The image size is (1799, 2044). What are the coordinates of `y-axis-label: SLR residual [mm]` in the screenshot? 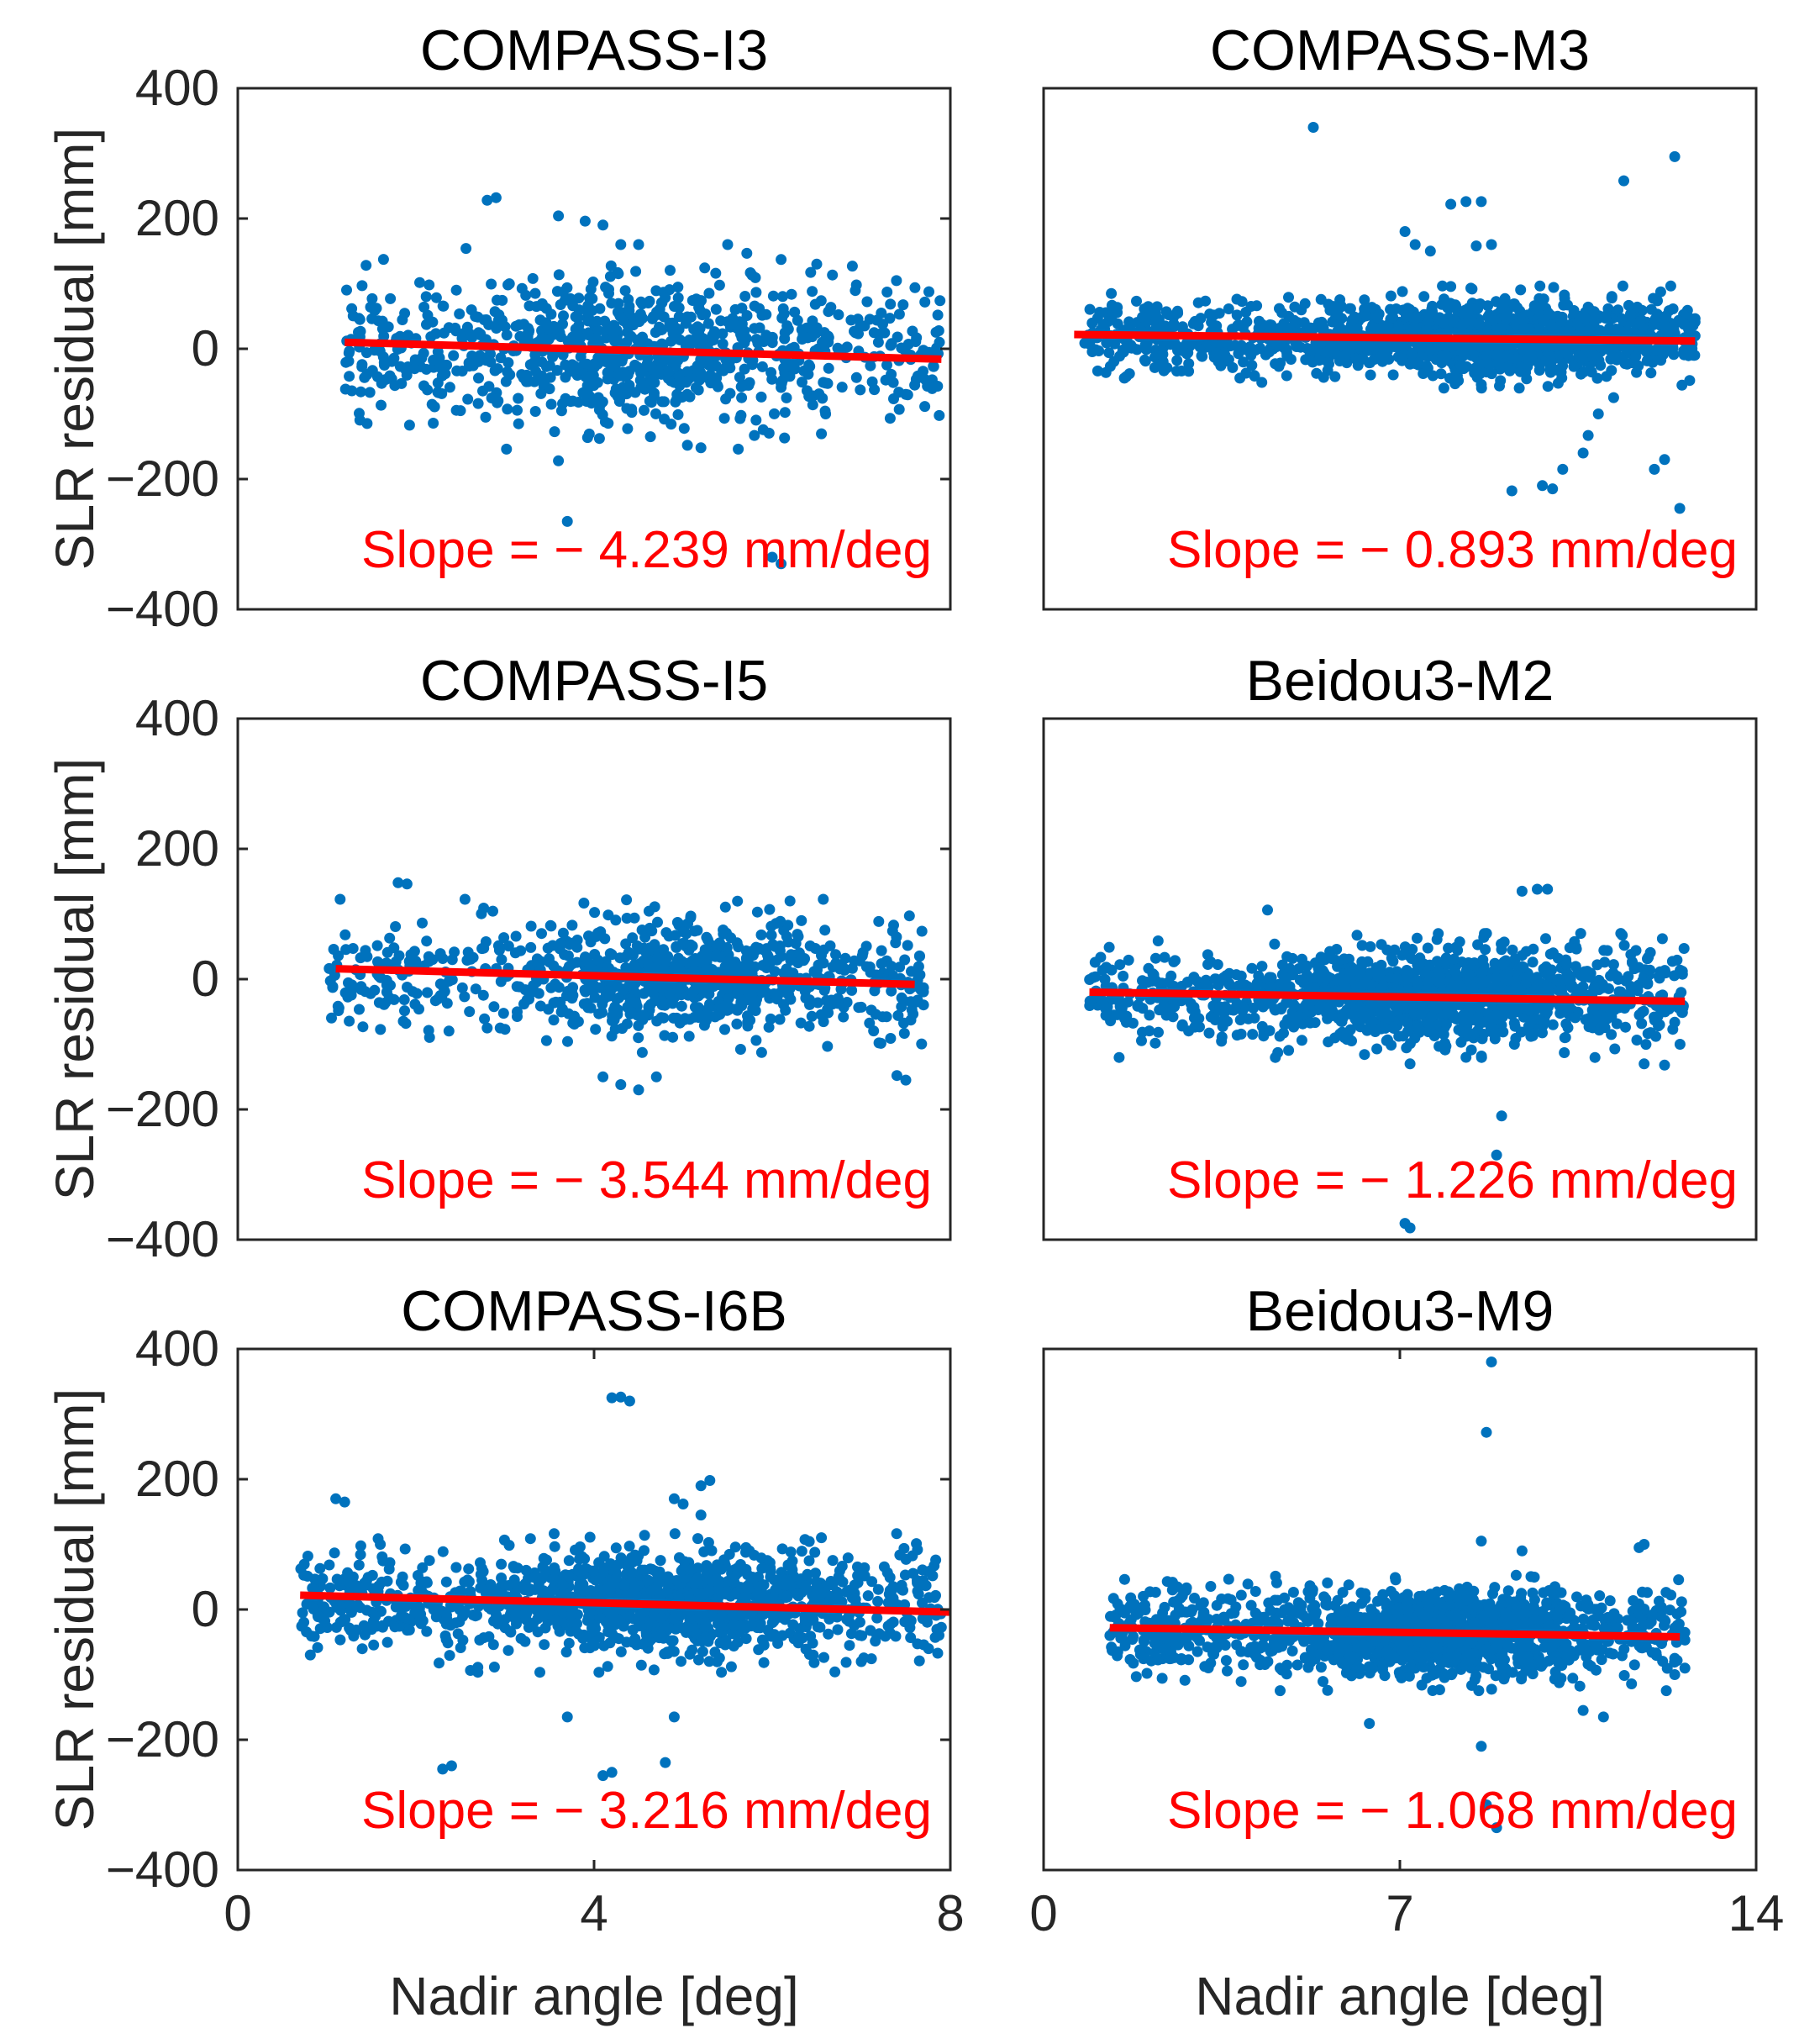 It's located at (75, 979).